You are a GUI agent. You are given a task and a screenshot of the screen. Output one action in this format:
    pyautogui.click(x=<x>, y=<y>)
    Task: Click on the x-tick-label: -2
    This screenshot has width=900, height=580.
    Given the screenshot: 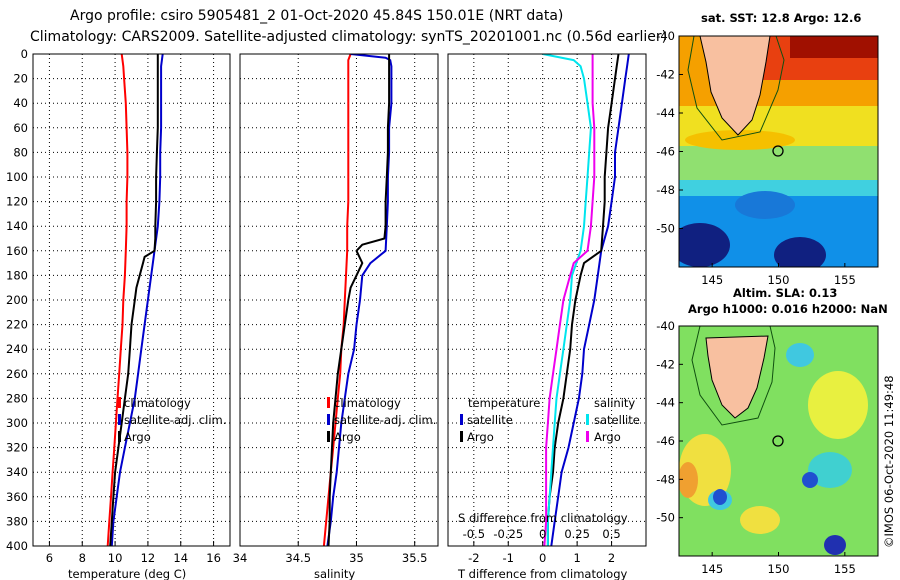 What is the action you would take?
    pyautogui.click(x=473, y=558)
    